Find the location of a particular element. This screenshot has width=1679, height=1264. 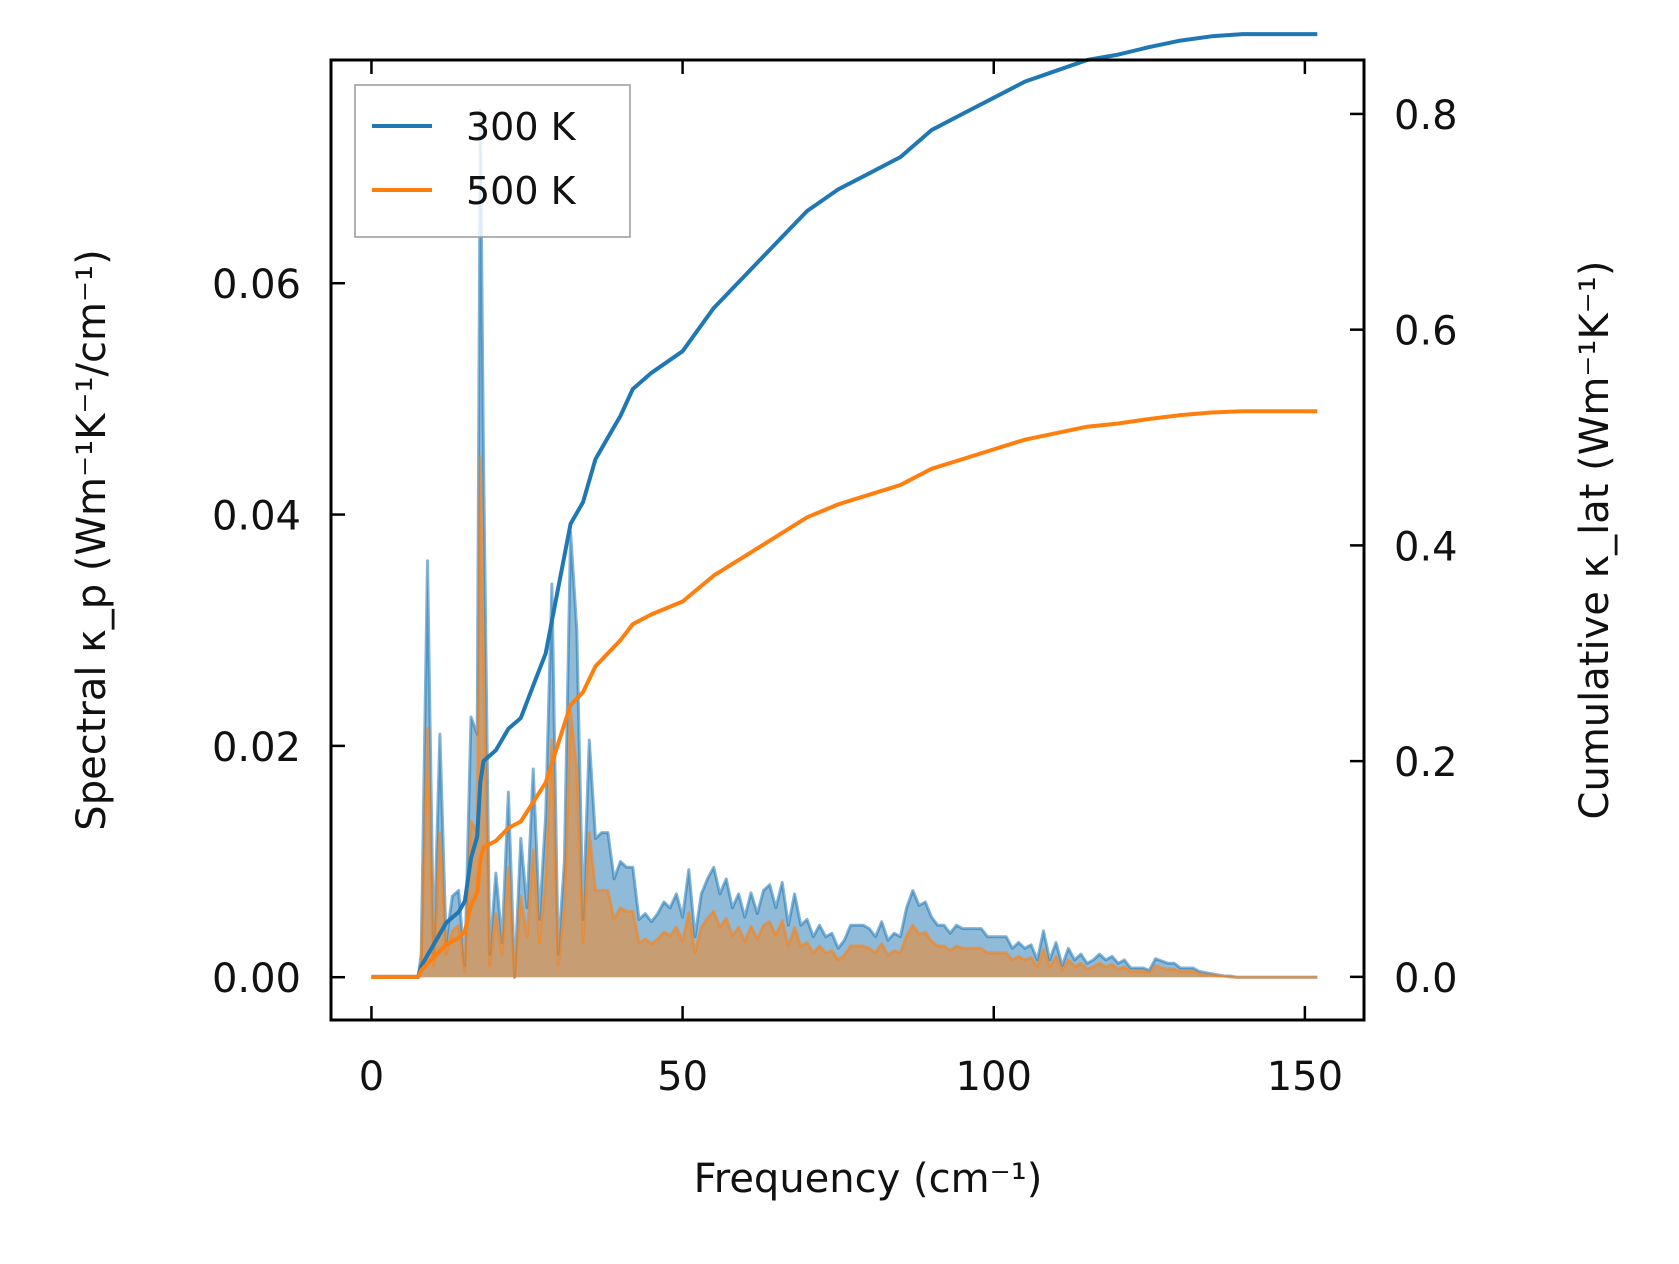

legend: 300 K 500 K is located at coordinates (492, 161).